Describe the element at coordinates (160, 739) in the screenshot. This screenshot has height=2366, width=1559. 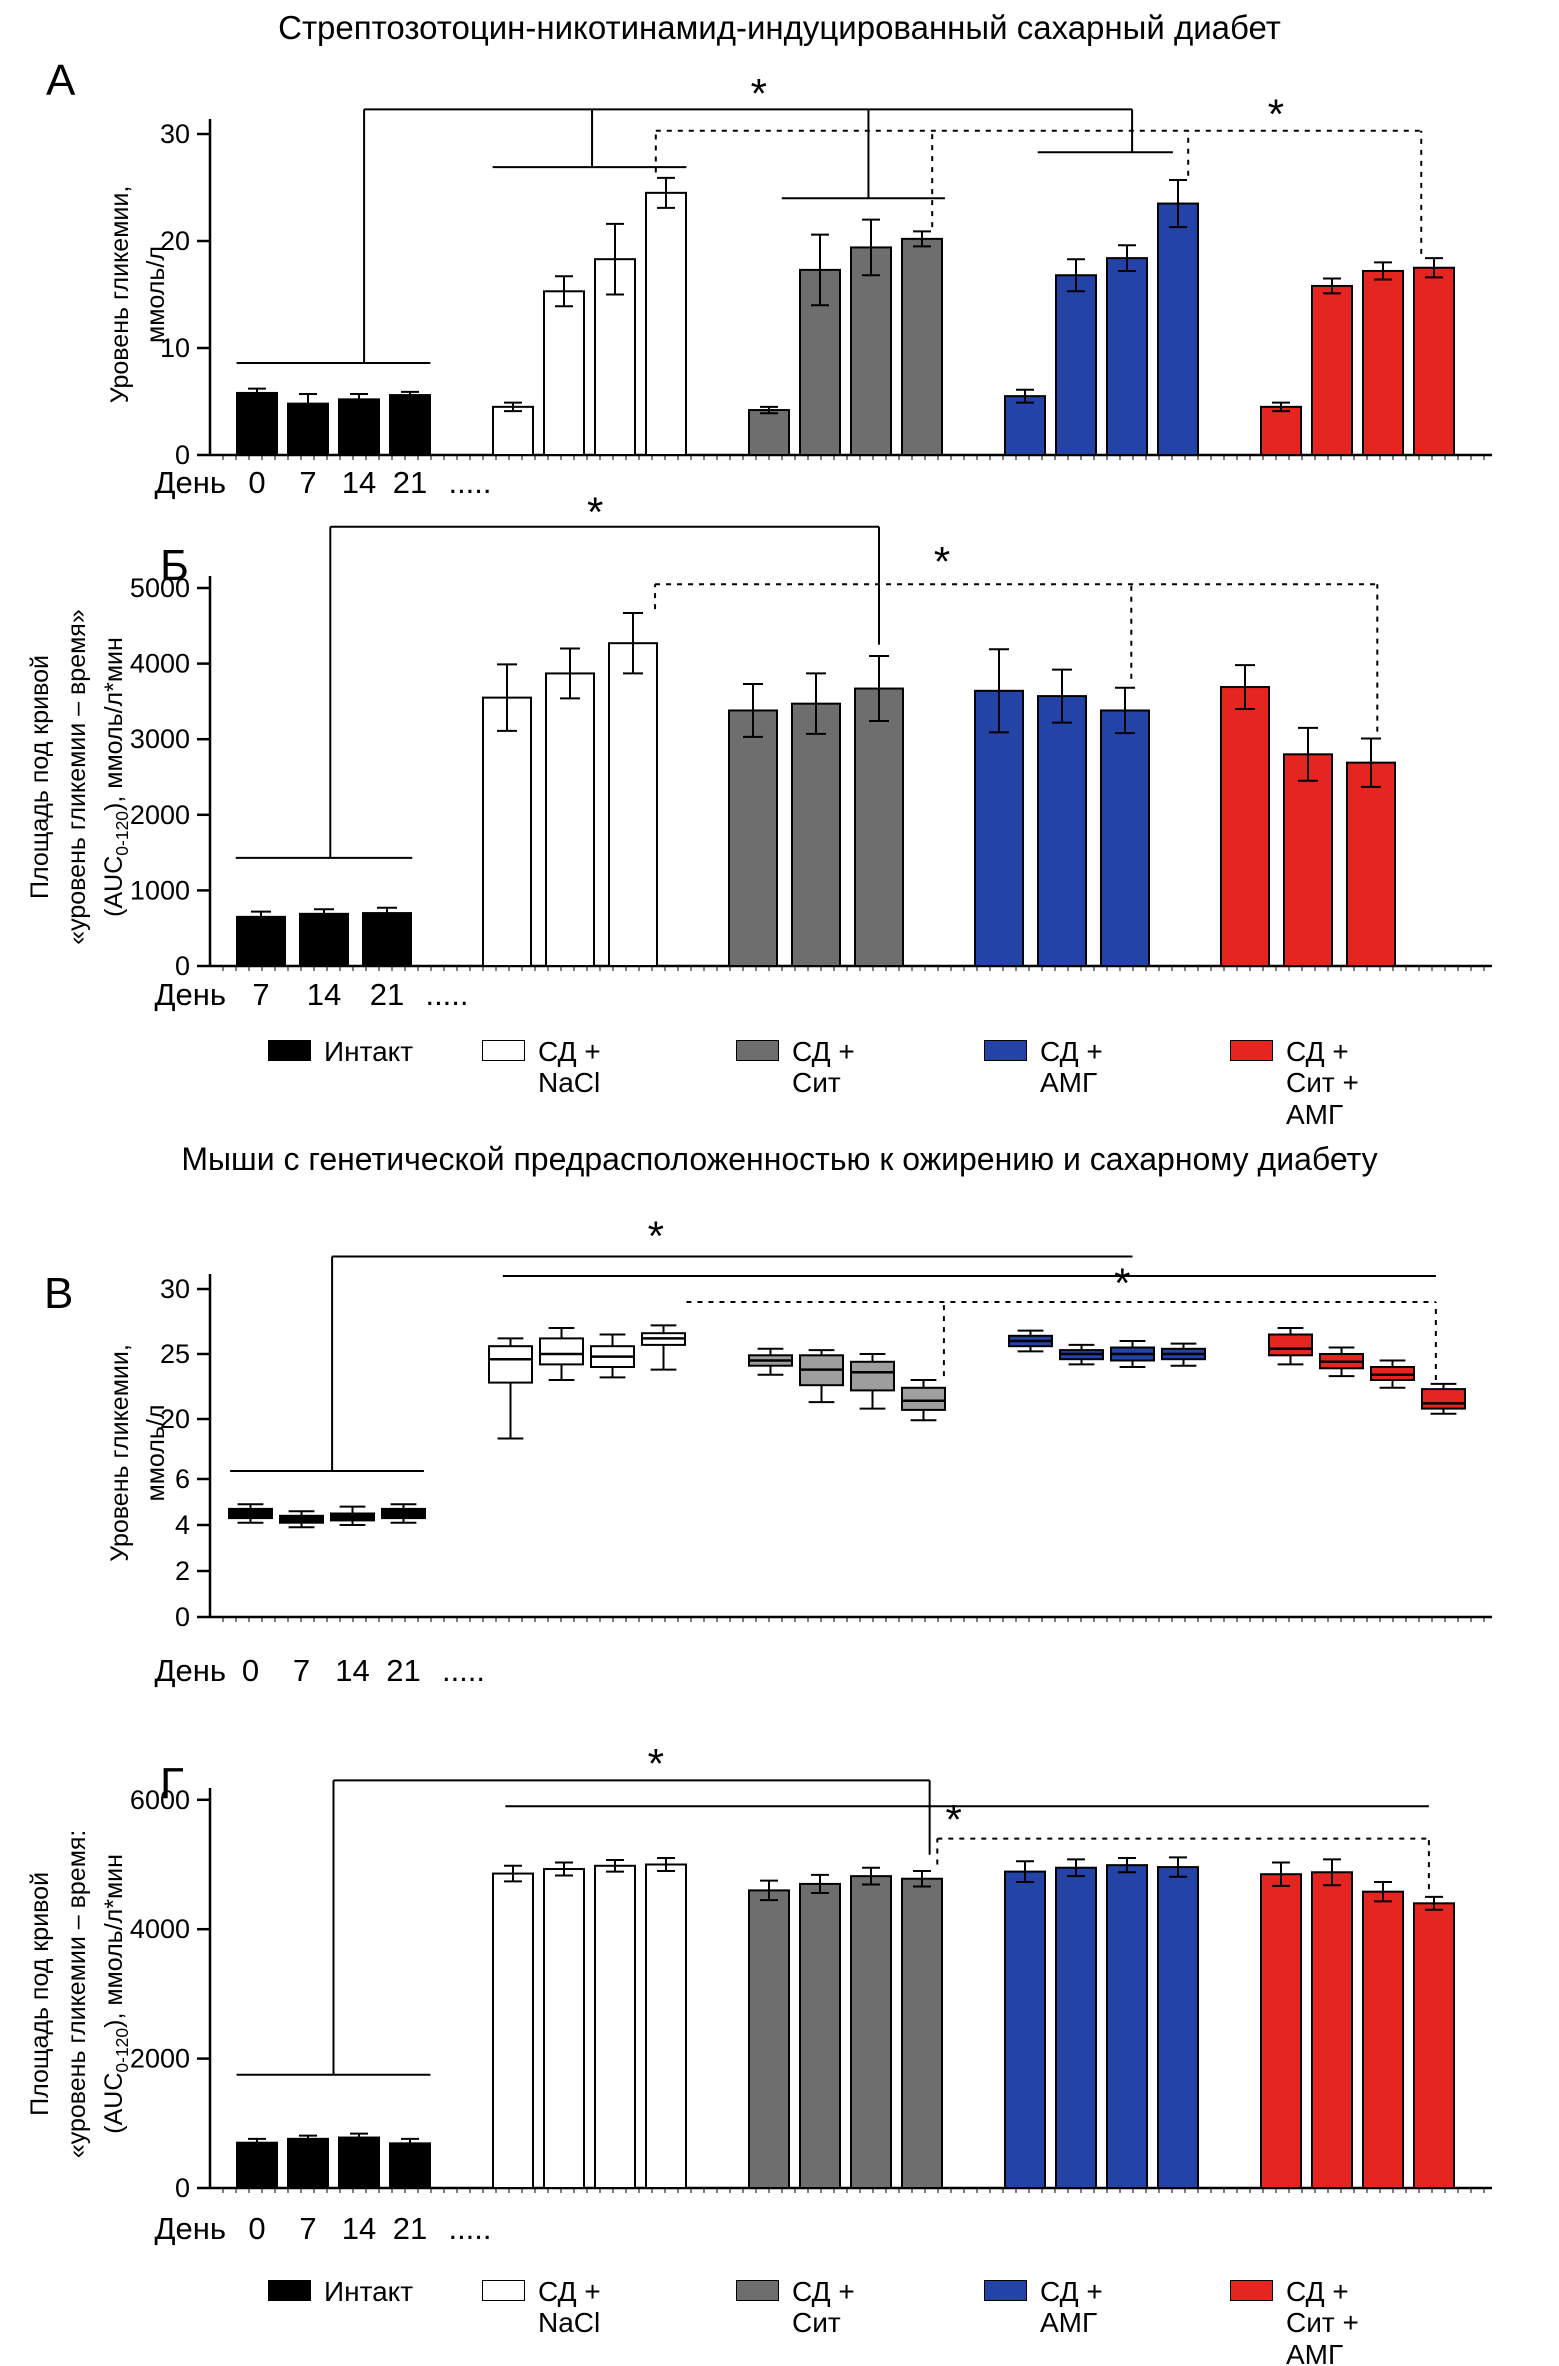
I see `svg-text: 3000` at that location.